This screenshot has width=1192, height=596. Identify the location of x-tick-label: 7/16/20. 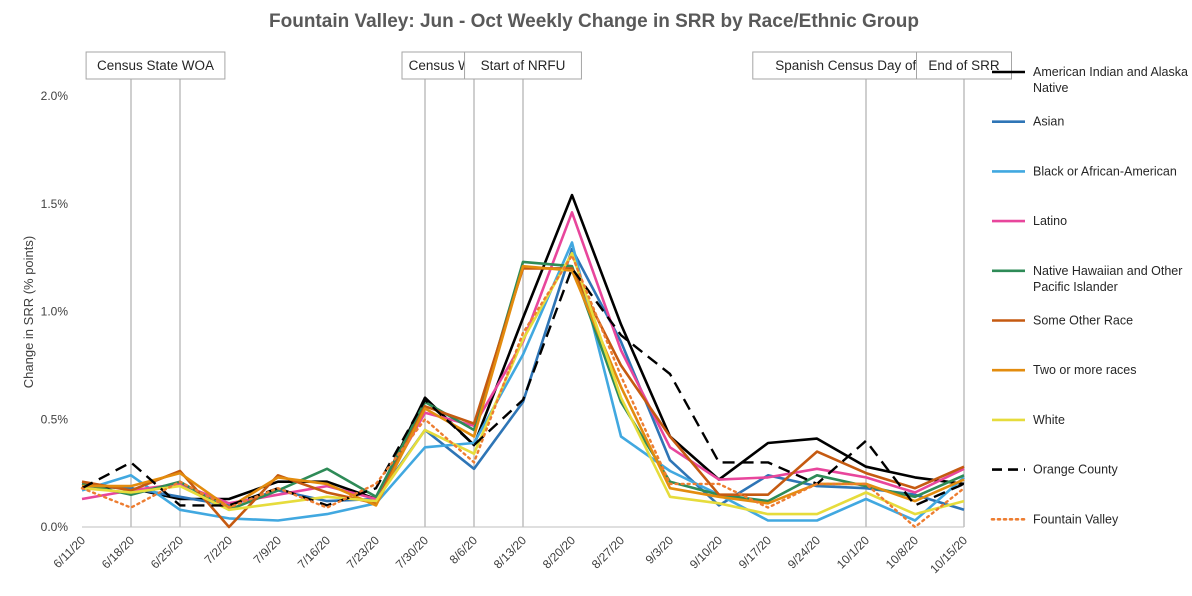
(314, 552).